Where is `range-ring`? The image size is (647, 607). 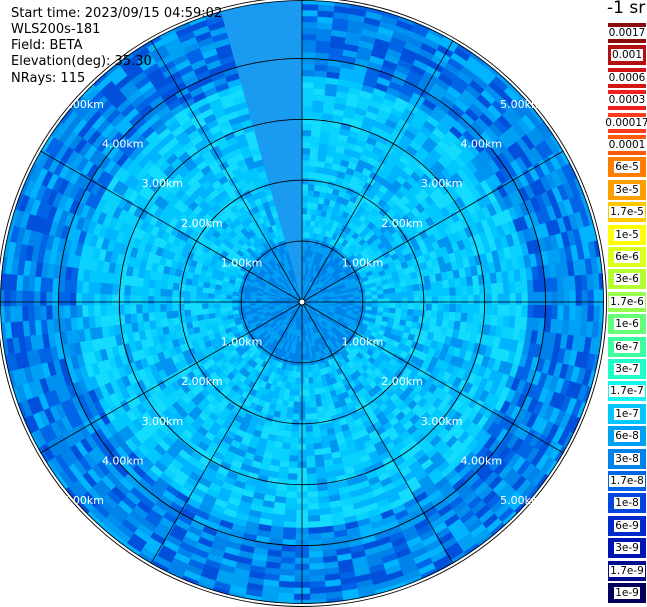 range-ring is located at coordinates (302, 302).